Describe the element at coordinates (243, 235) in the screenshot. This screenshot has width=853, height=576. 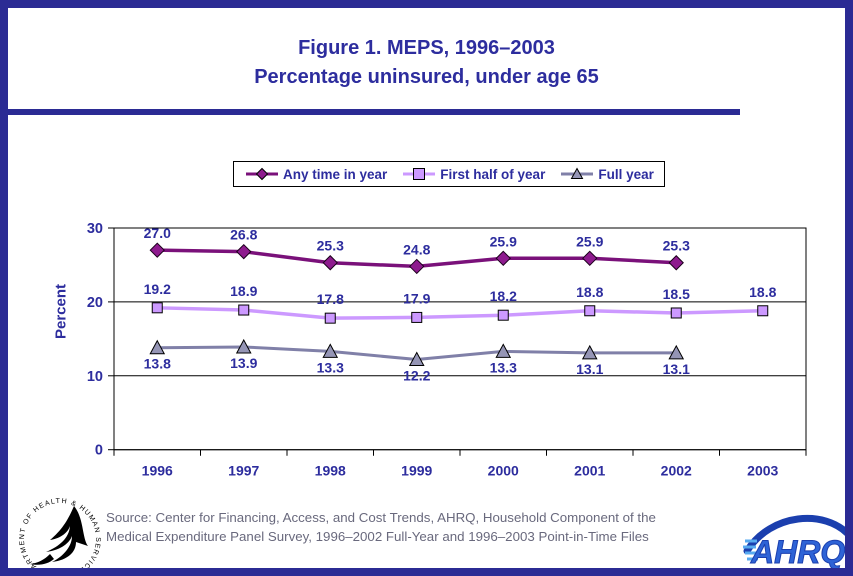
I see `svg-text: 26.8` at that location.